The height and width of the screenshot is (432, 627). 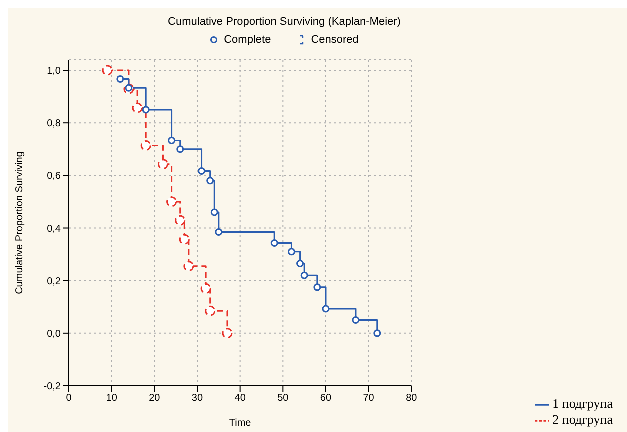 I want to click on x-tick-label: 0, so click(x=69, y=398).